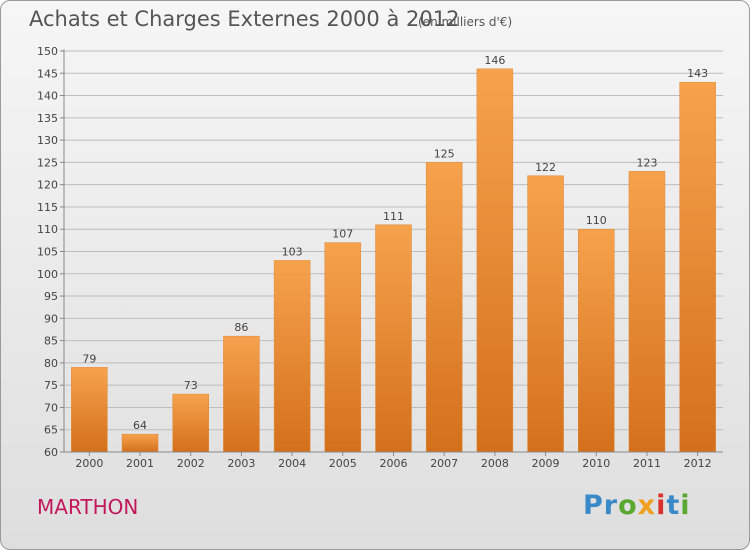 This screenshot has width=750, height=550. I want to click on y-tick-label: 145, so click(47, 73).